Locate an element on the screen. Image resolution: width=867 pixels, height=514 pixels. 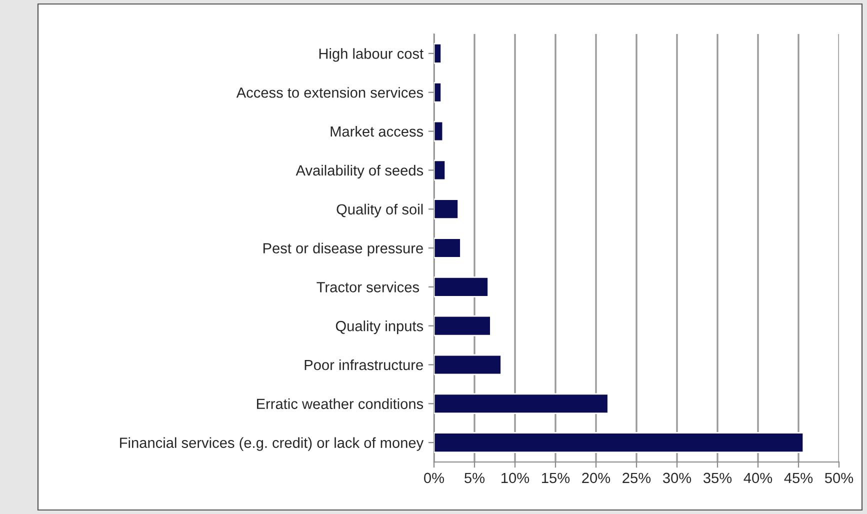
y-tick-label: Access to extension services is located at coordinates (330, 92).